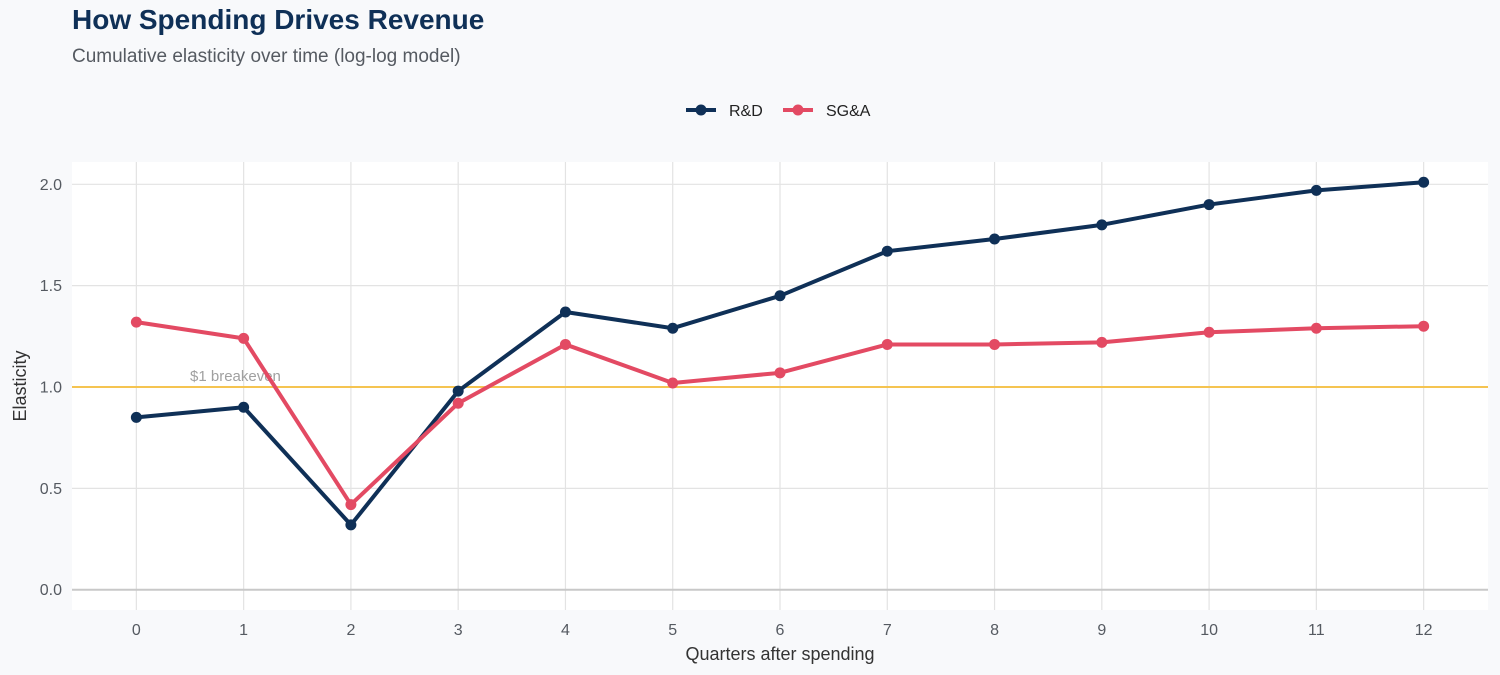  I want to click on x-tick-label-4: 4, so click(565, 630).